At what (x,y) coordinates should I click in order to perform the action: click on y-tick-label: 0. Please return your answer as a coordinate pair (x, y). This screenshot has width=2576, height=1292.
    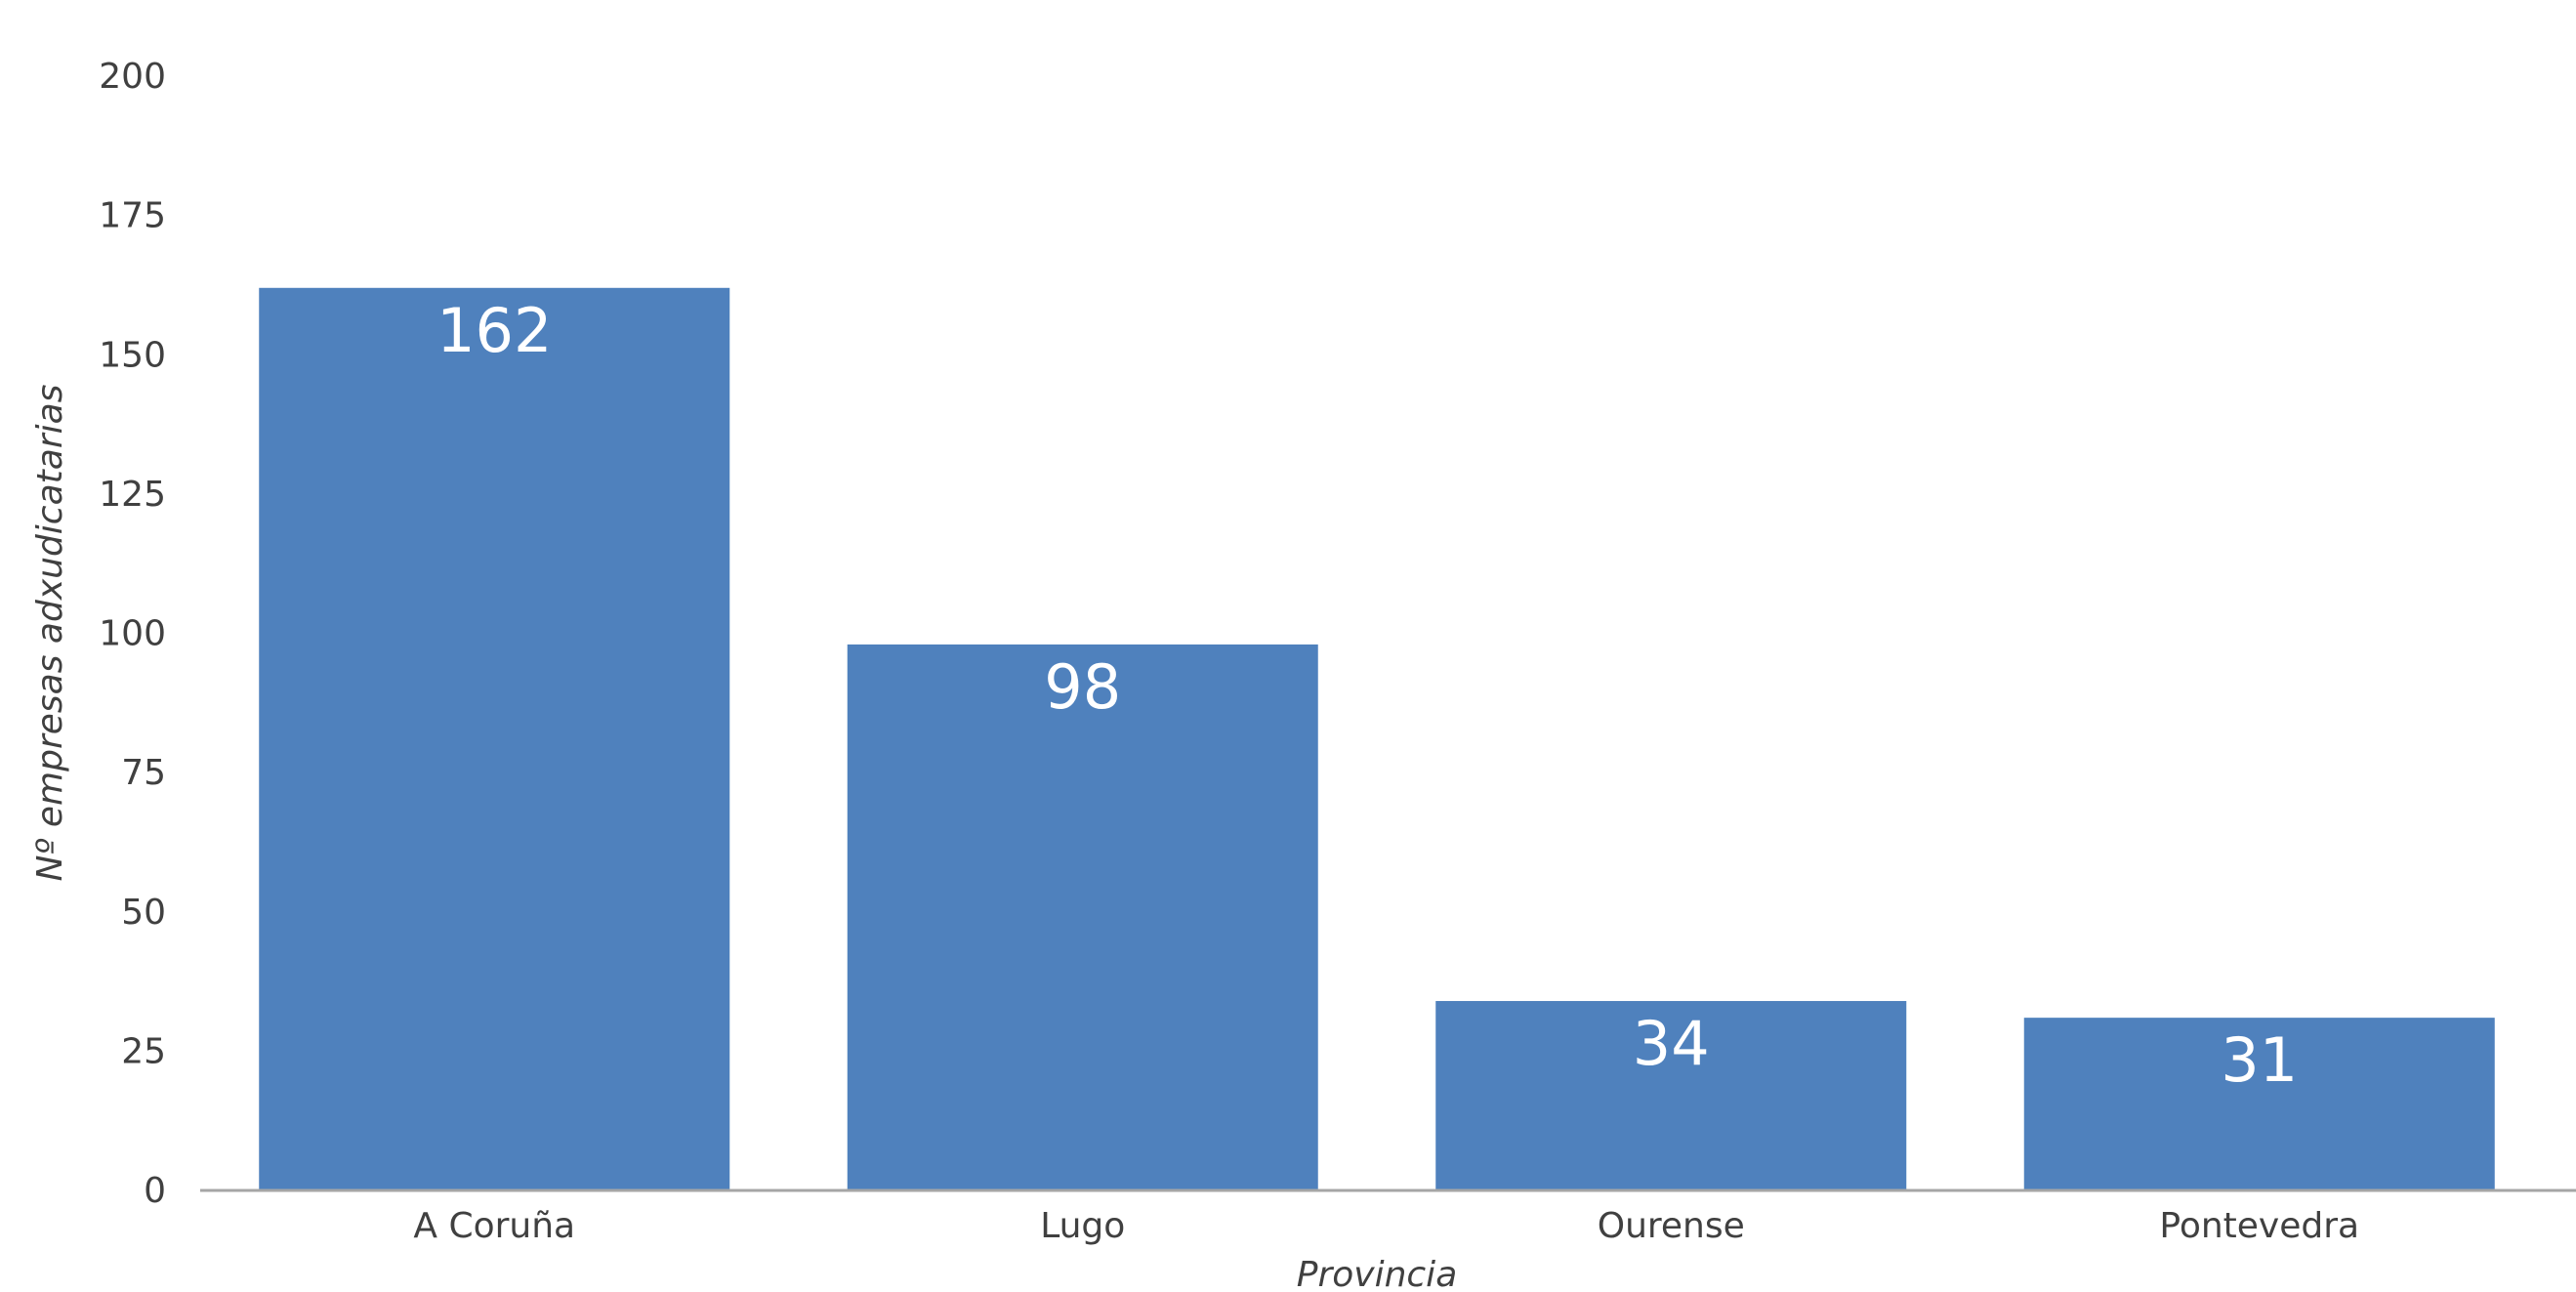
    Looking at the image, I should click on (155, 1191).